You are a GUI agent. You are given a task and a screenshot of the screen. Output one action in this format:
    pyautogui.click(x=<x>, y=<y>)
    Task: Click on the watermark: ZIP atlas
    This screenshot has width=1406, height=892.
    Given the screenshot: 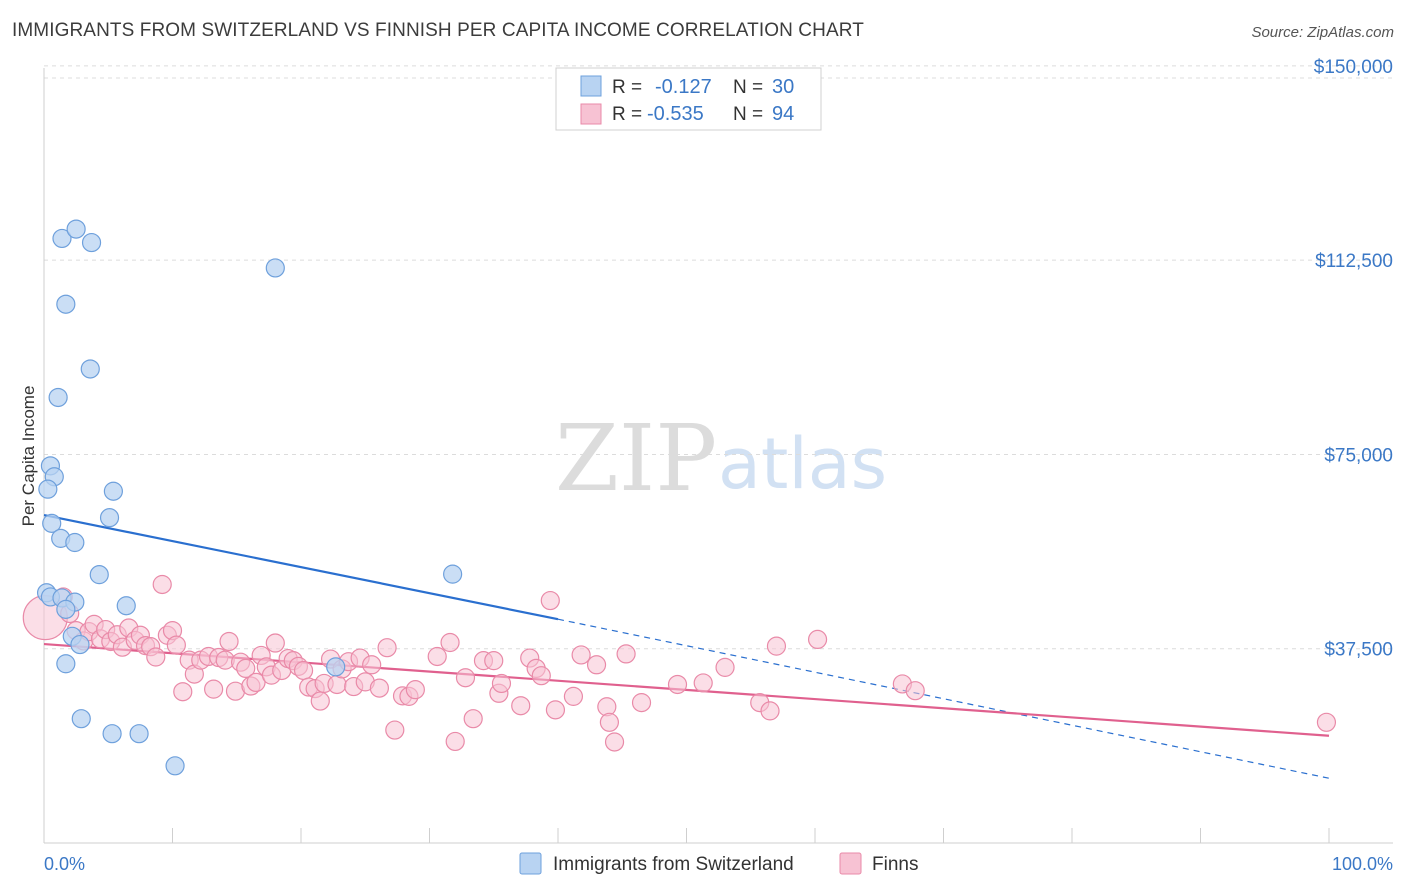 What is the action you would take?
    pyautogui.click(x=721, y=458)
    